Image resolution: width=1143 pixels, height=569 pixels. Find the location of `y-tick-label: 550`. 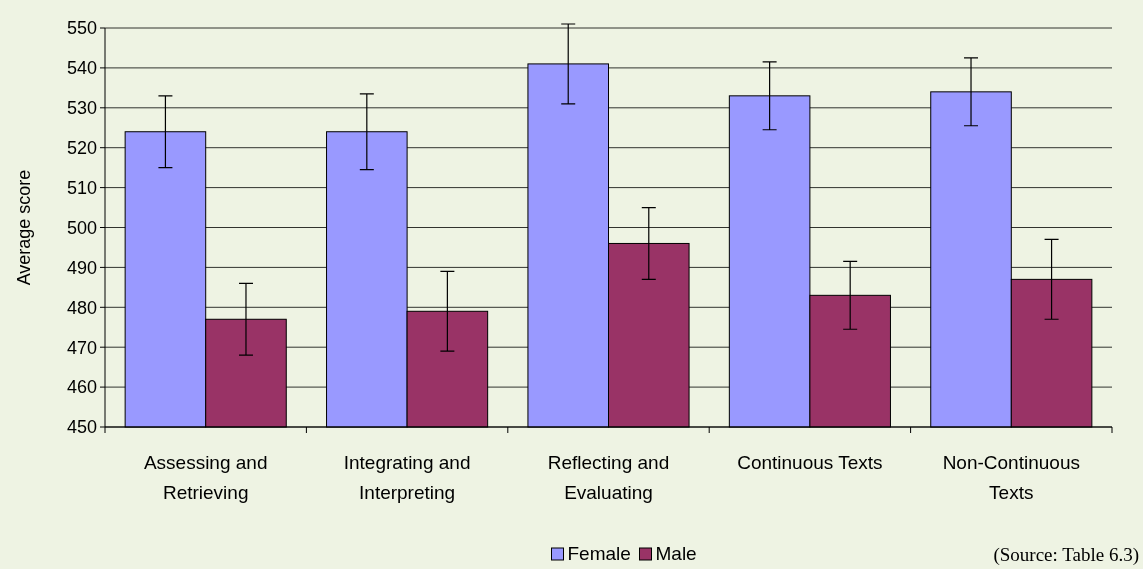

y-tick-label: 550 is located at coordinates (81, 28).